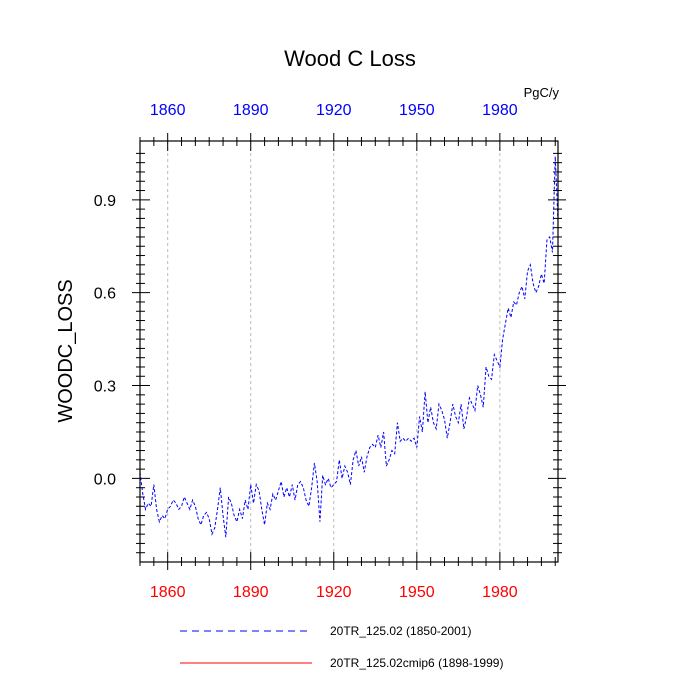 Image resolution: width=700 pixels, height=700 pixels. What do you see at coordinates (251, 110) in the screenshot?
I see `x-tick-label-top-1890: 1890` at bounding box center [251, 110].